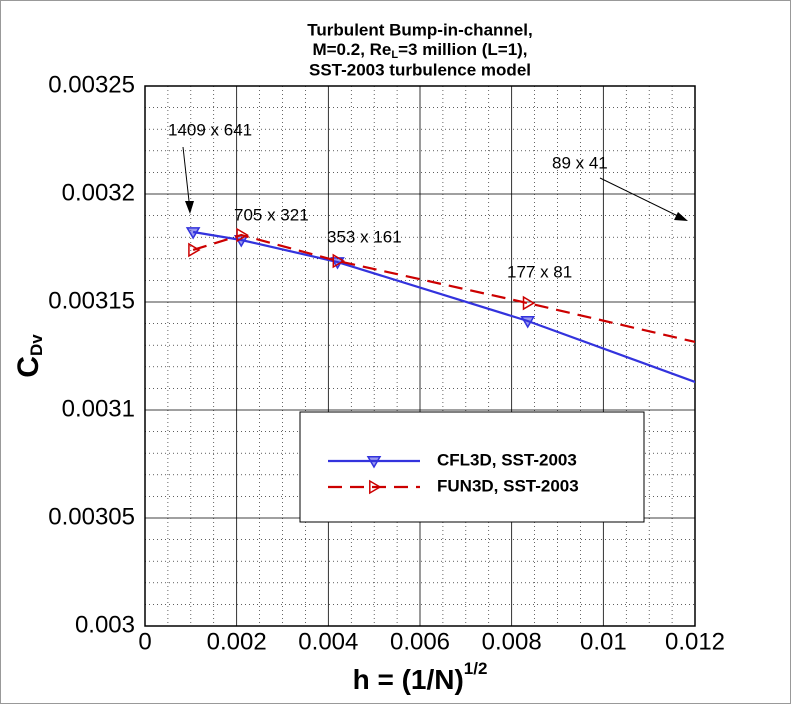 The height and width of the screenshot is (704, 791). What do you see at coordinates (36, 345) in the screenshot?
I see `y-label-sub: Dv` at bounding box center [36, 345].